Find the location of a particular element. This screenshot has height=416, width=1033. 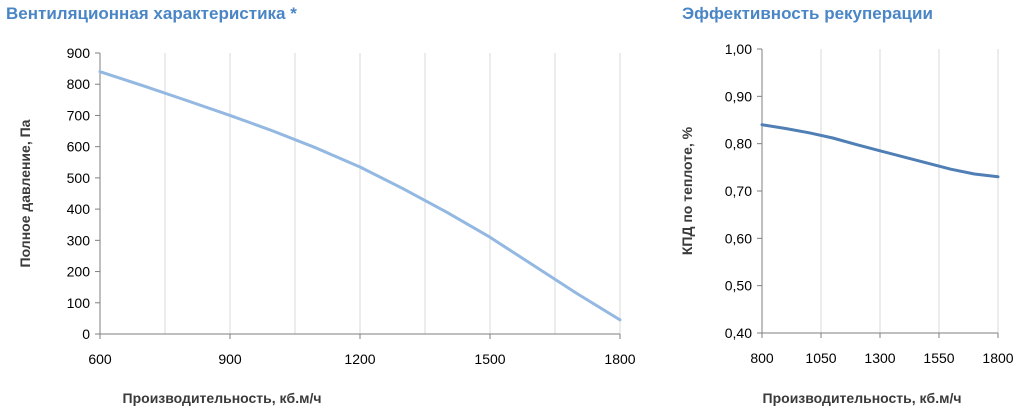

chart-title-ventilation: Вентиляционная характеристика * is located at coordinates (151, 13).